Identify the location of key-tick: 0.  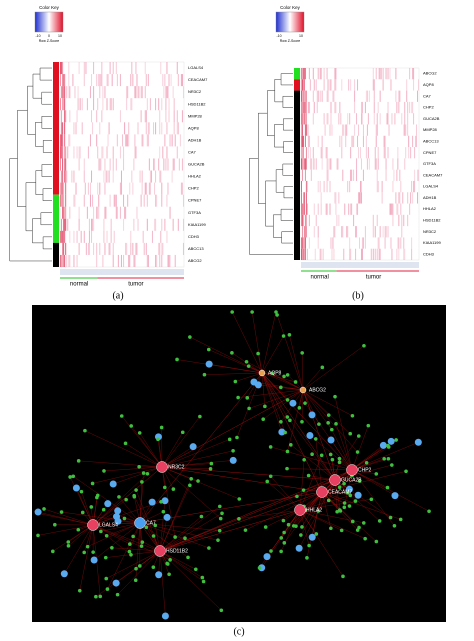
(49, 36).